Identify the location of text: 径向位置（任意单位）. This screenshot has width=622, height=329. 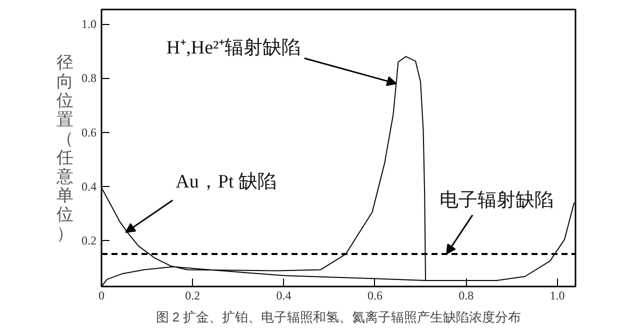
(65, 148).